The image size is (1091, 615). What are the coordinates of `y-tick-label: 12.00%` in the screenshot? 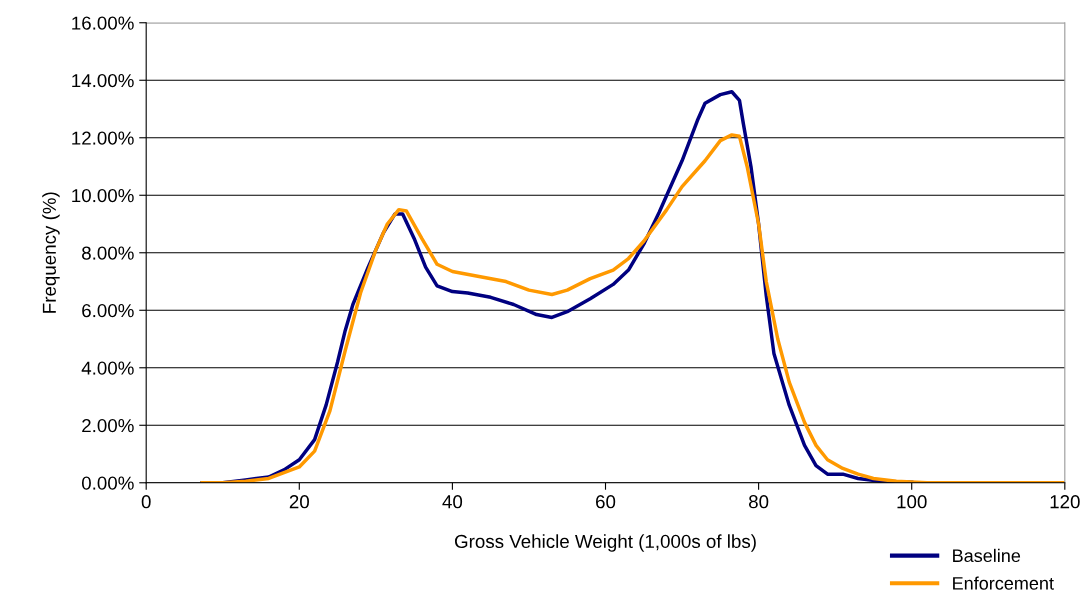 It's located at (103, 138).